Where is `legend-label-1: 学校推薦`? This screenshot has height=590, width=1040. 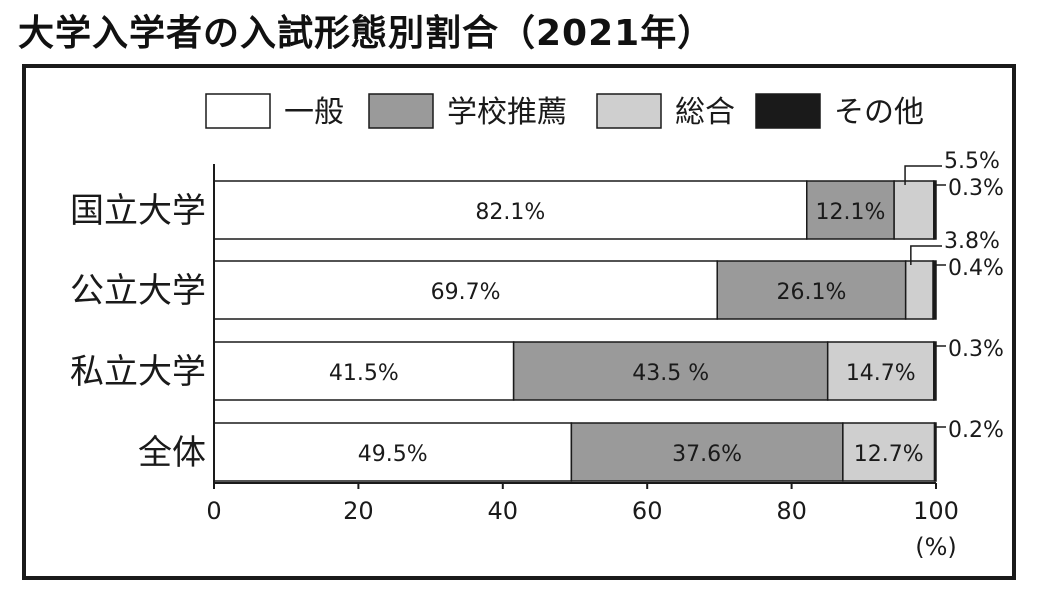
legend-label-1: 学校推薦 is located at coordinates (507, 112).